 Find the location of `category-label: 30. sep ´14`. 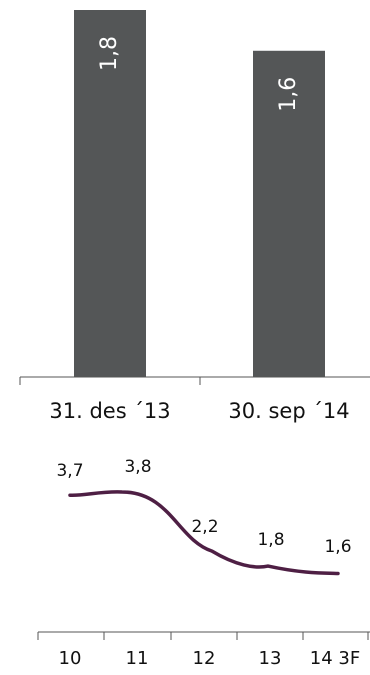

category-label: 30. sep ´14 is located at coordinates (288, 411).